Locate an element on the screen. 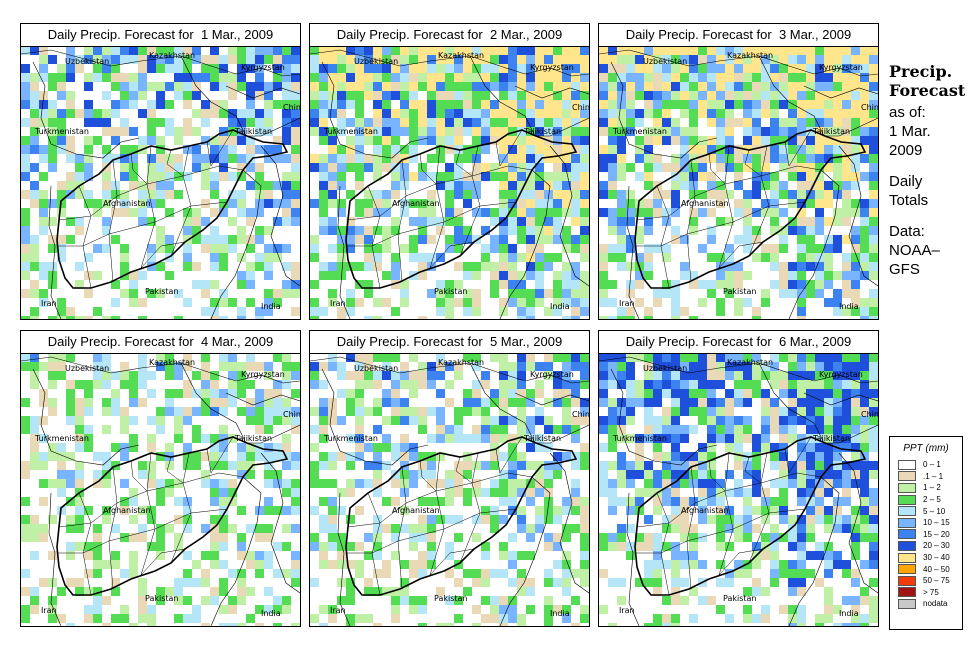 This screenshot has width=975, height=646. map-label-china: China is located at coordinates (291, 414).